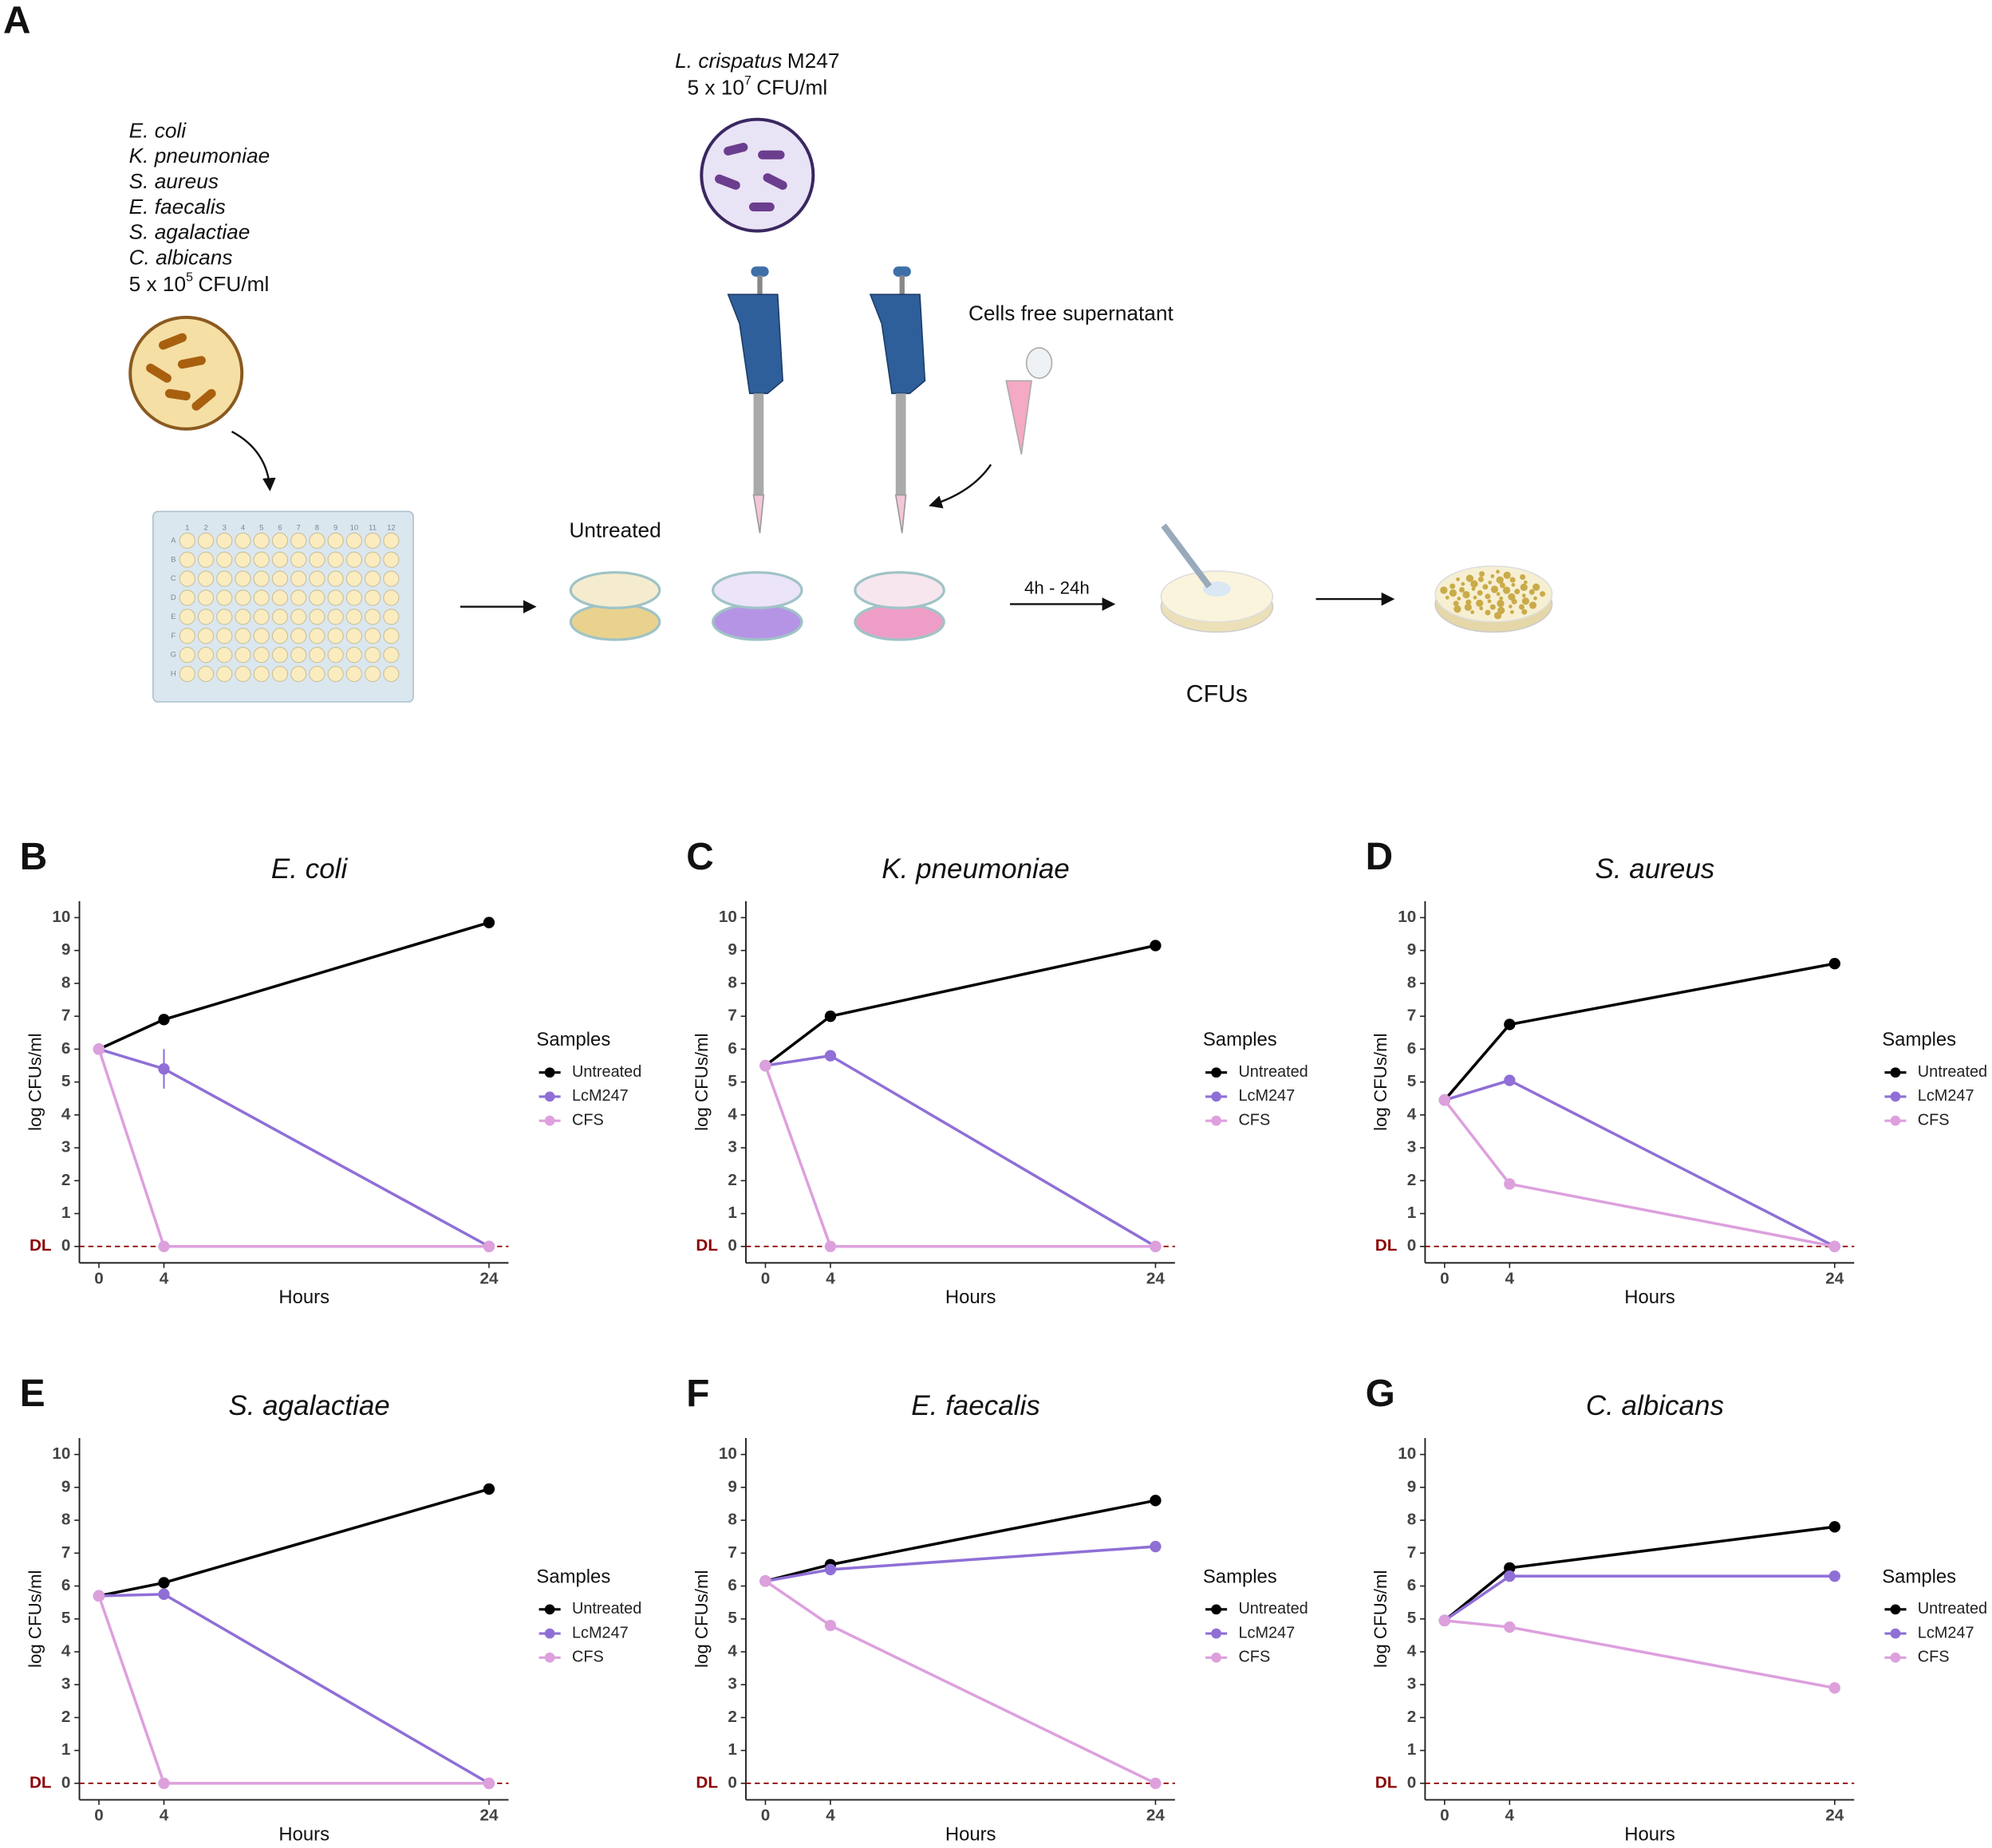 The height and width of the screenshot is (1848, 1992). What do you see at coordinates (1412, 950) in the screenshot?
I see `y-tick-label: 9` at bounding box center [1412, 950].